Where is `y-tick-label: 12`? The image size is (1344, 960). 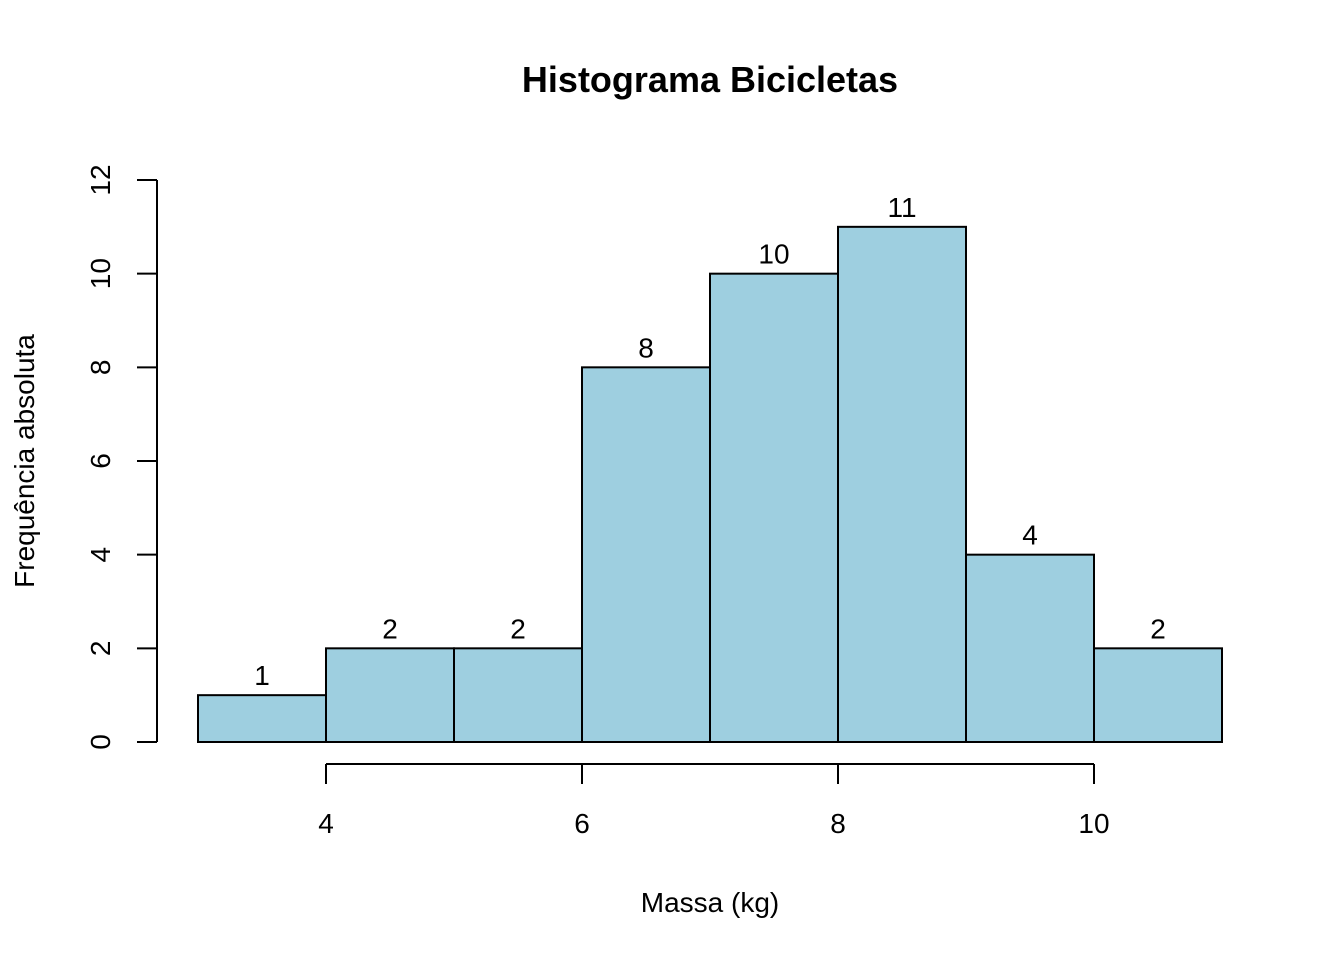 y-tick-label: 12 is located at coordinates (100, 179).